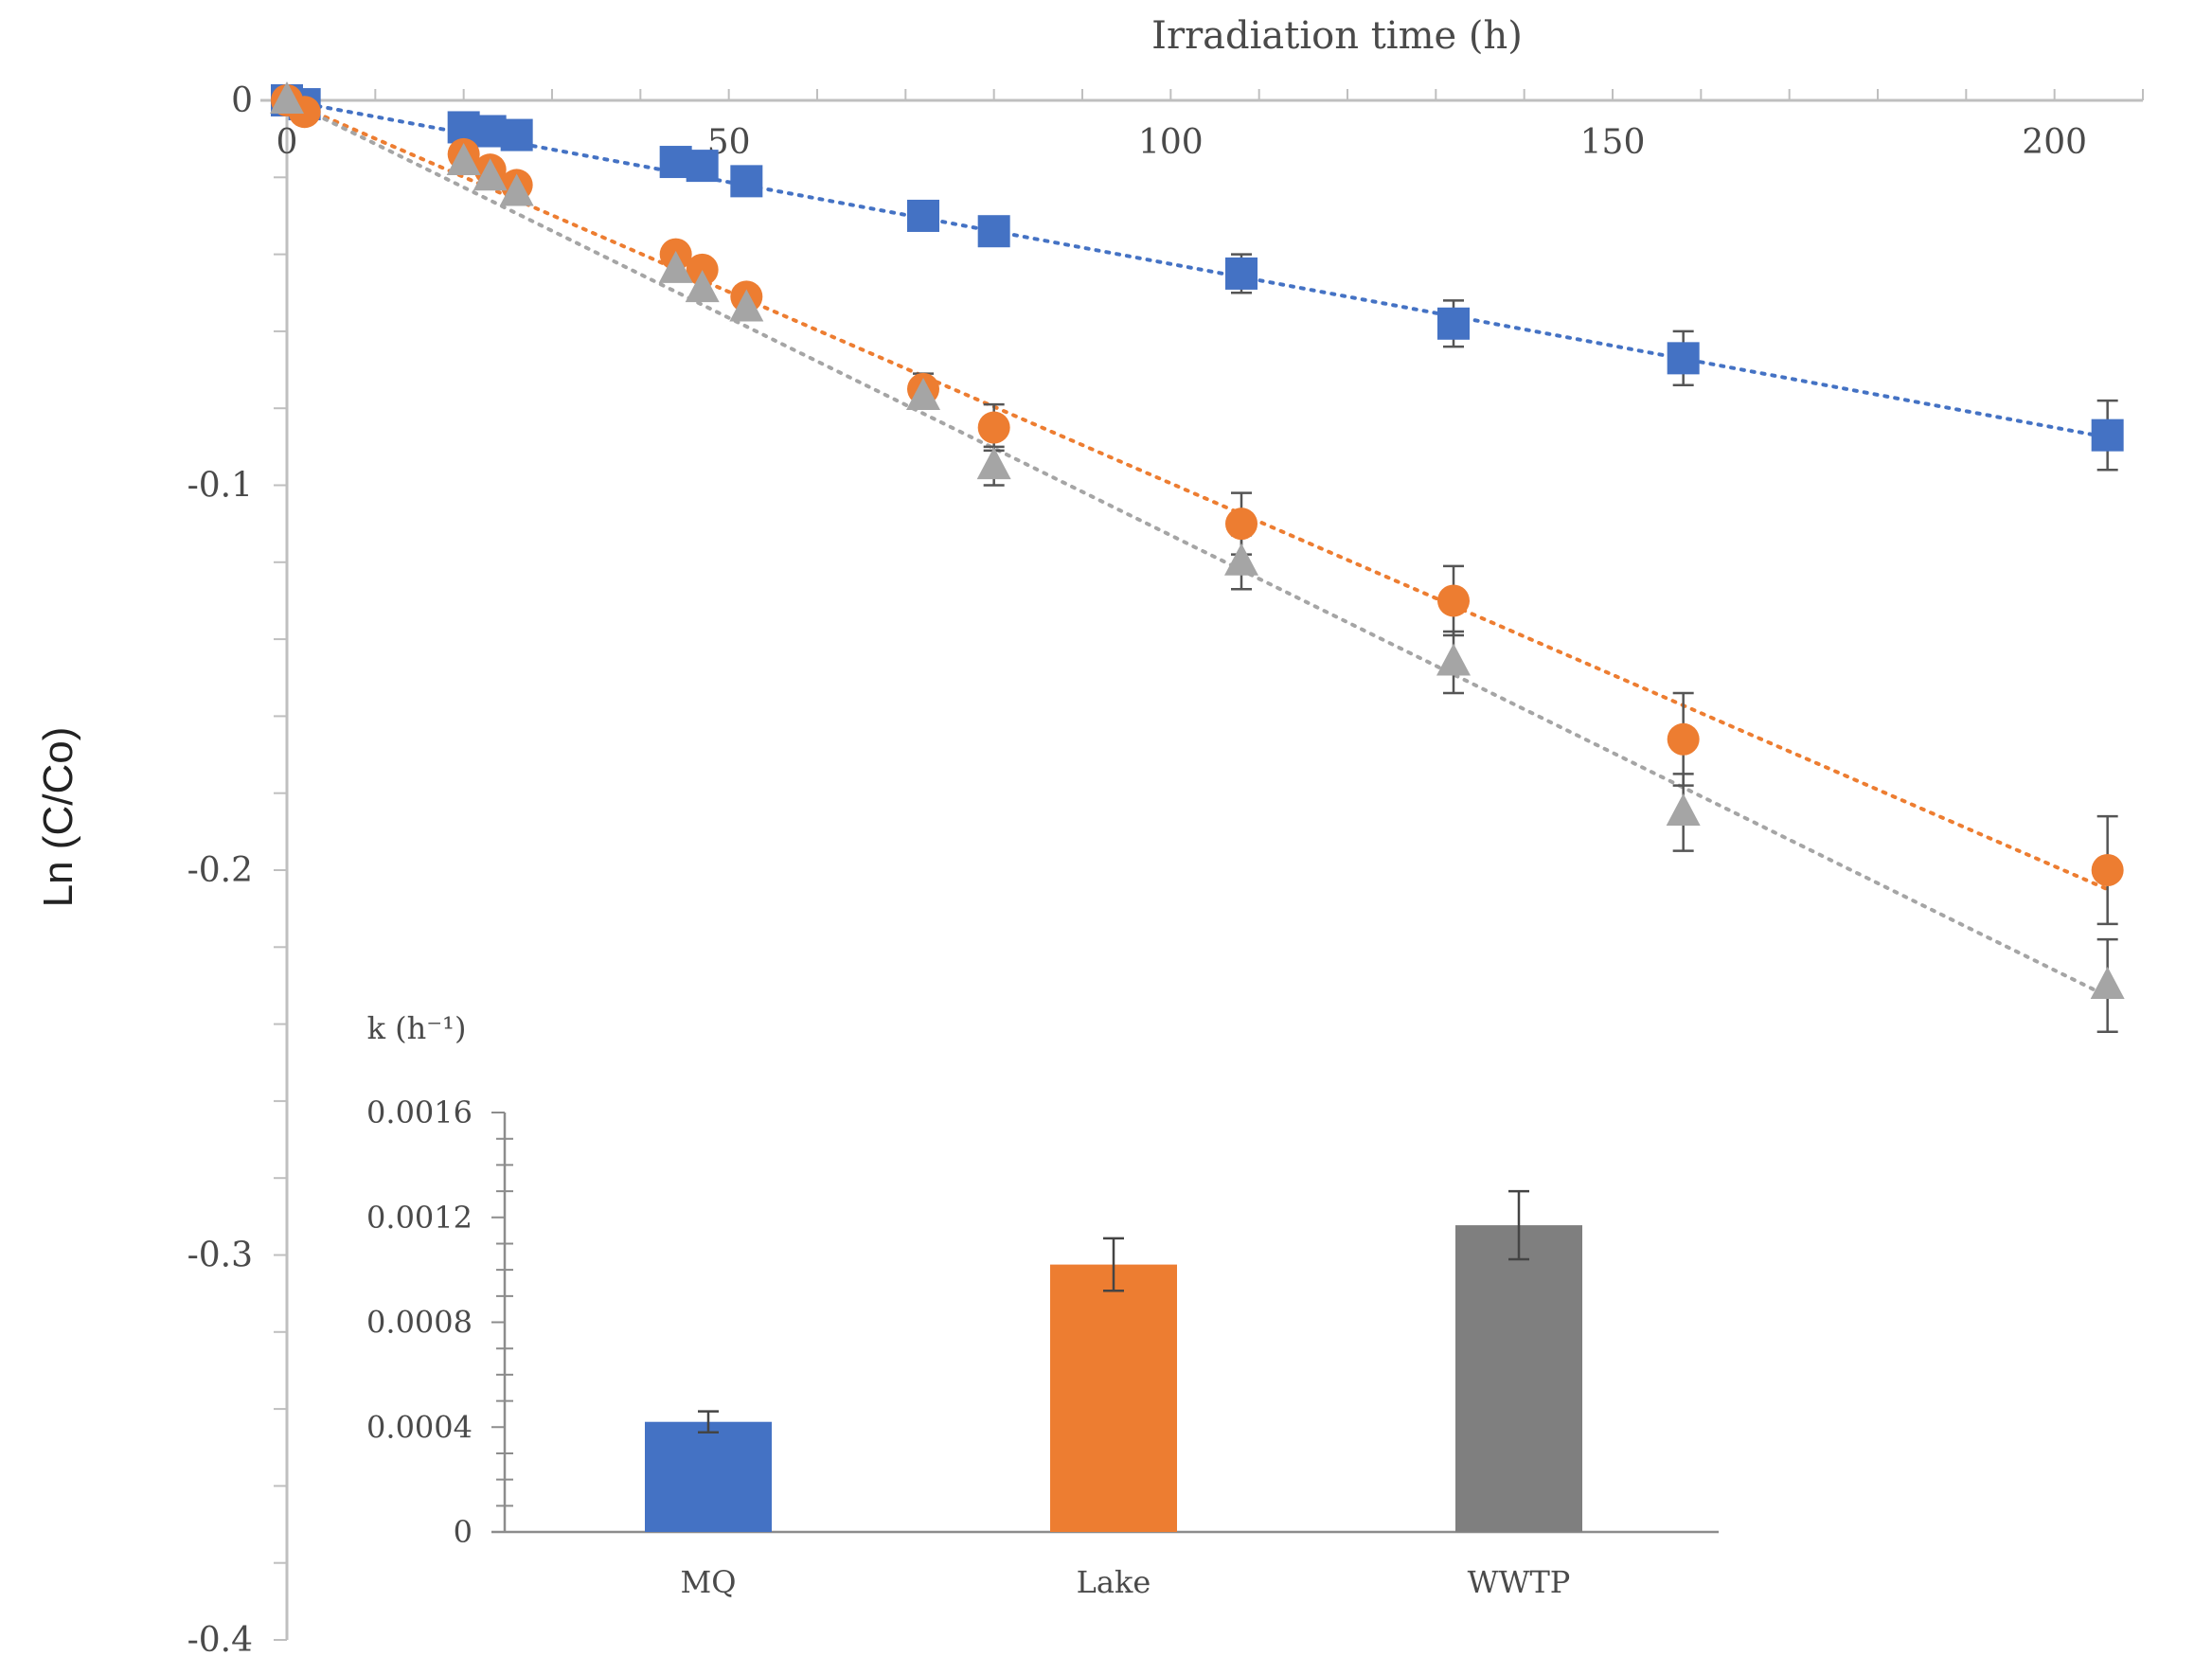 The height and width of the screenshot is (1656, 2212). What do you see at coordinates (419, 1218) in the screenshot?
I see `inset-y-tick-label: 0.0012` at bounding box center [419, 1218].